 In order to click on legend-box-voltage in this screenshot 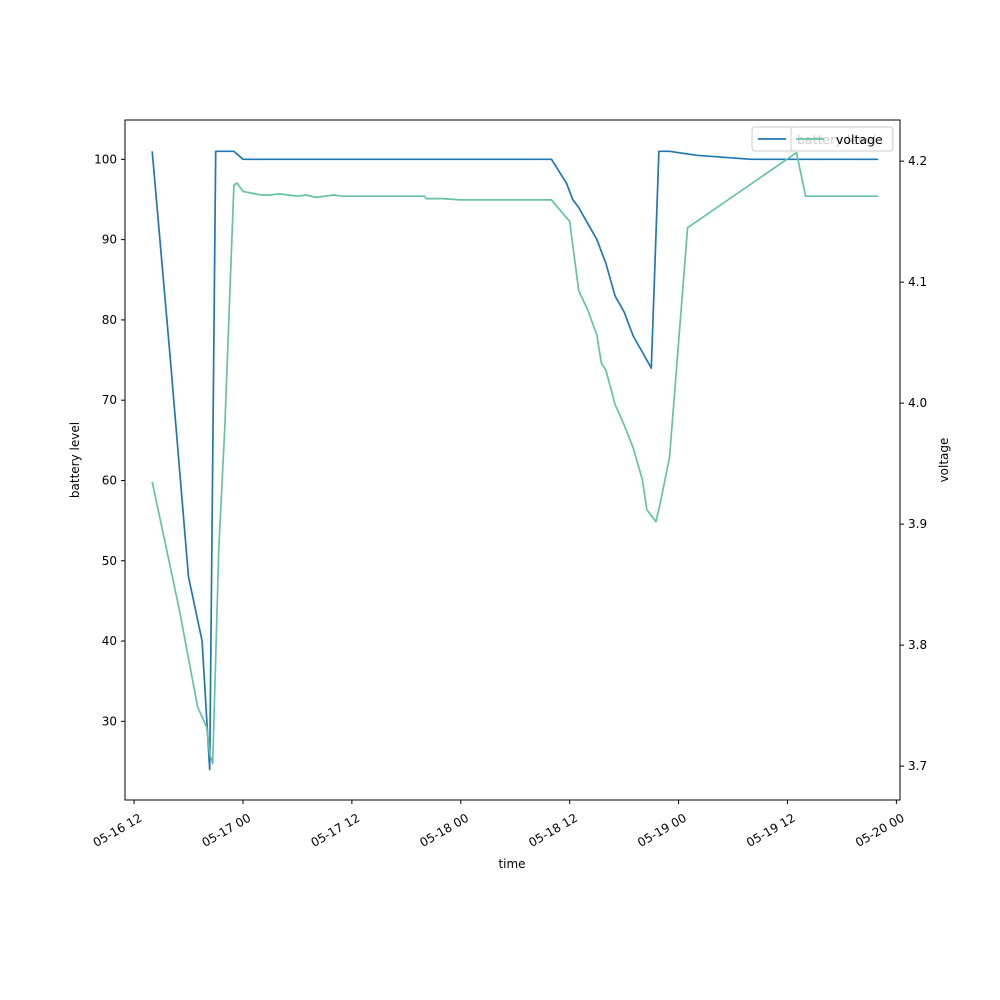, I will do `click(842, 139)`.